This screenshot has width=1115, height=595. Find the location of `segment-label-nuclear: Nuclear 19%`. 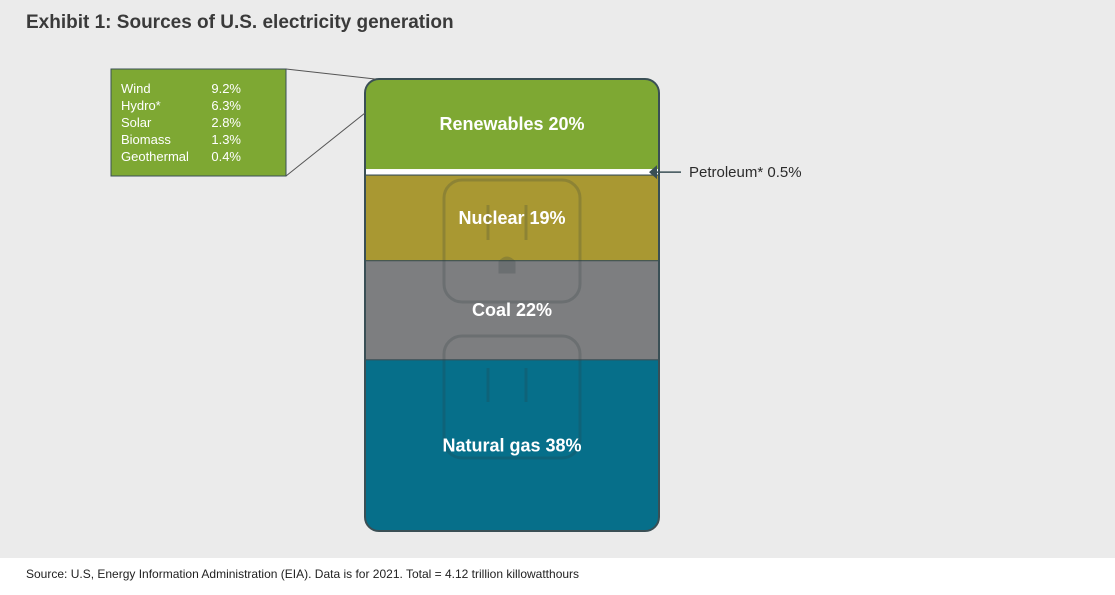

segment-label-nuclear: Nuclear 19% is located at coordinates (511, 218).